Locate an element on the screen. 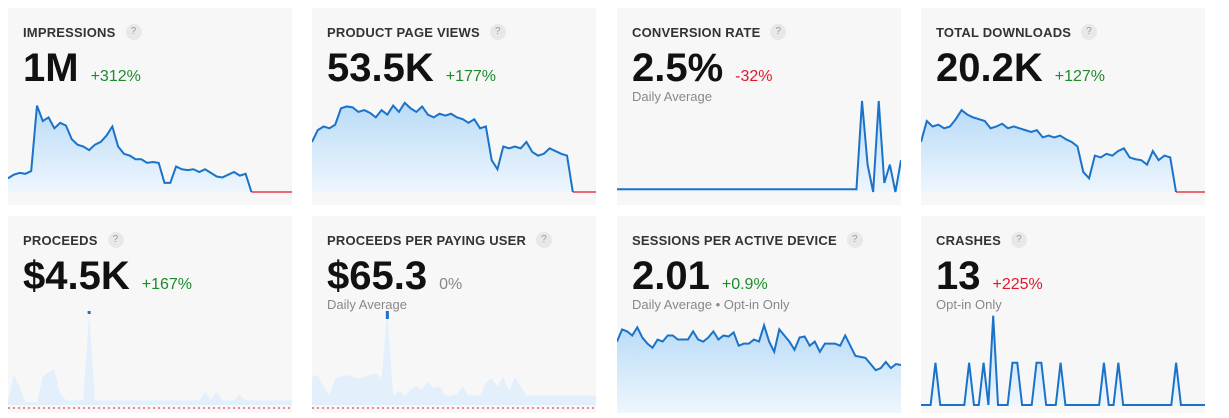 The height and width of the screenshot is (418, 1229). metric-subtitle: Opt-in Only is located at coordinates (969, 304).